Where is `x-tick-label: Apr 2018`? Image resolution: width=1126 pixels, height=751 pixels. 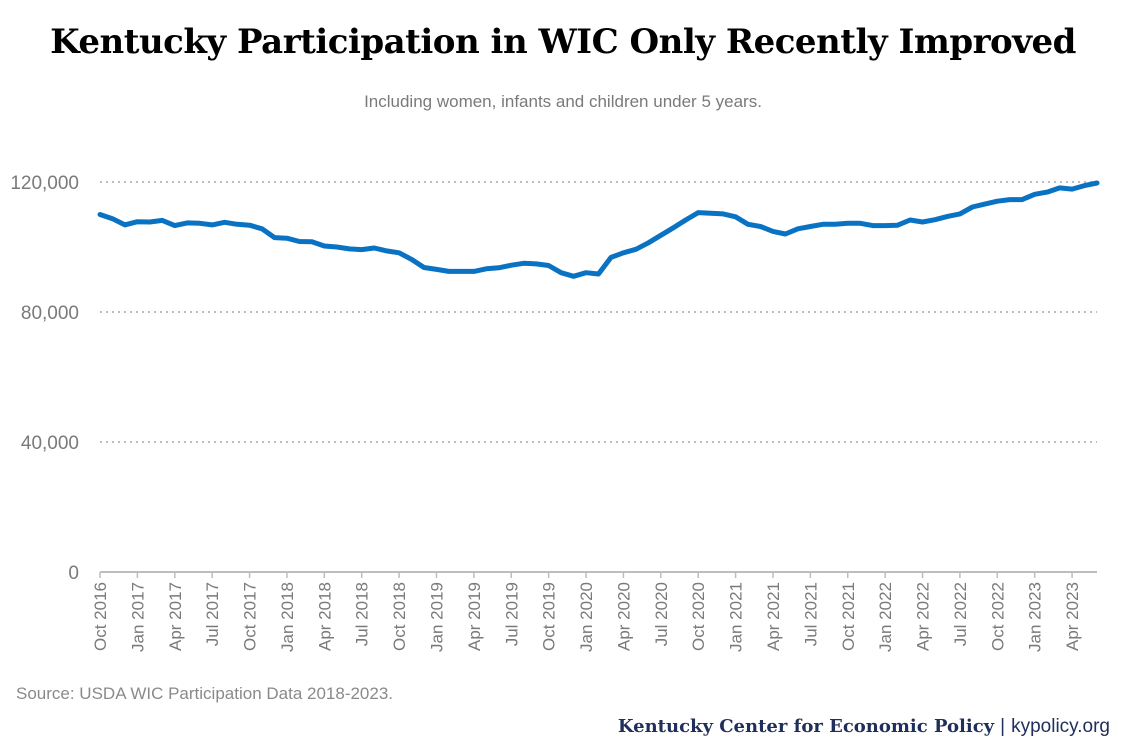
x-tick-label: Apr 2018 is located at coordinates (324, 616).